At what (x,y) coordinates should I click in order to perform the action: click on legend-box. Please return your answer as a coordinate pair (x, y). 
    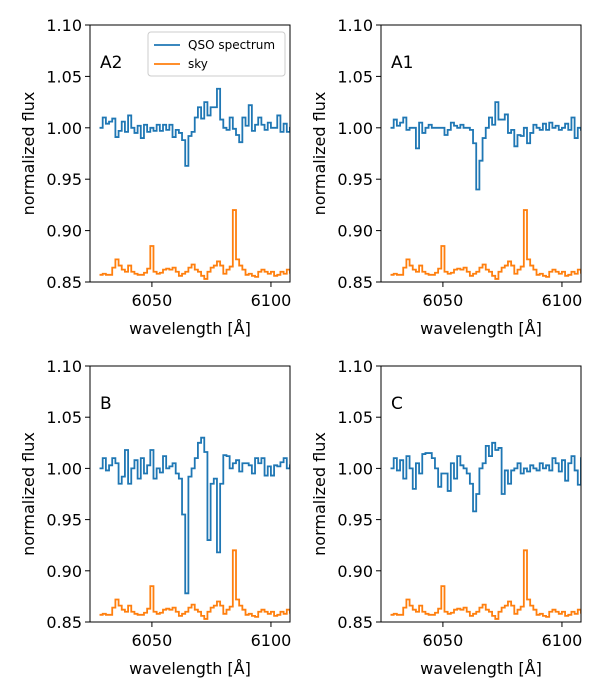
    Looking at the image, I should click on (216, 54).